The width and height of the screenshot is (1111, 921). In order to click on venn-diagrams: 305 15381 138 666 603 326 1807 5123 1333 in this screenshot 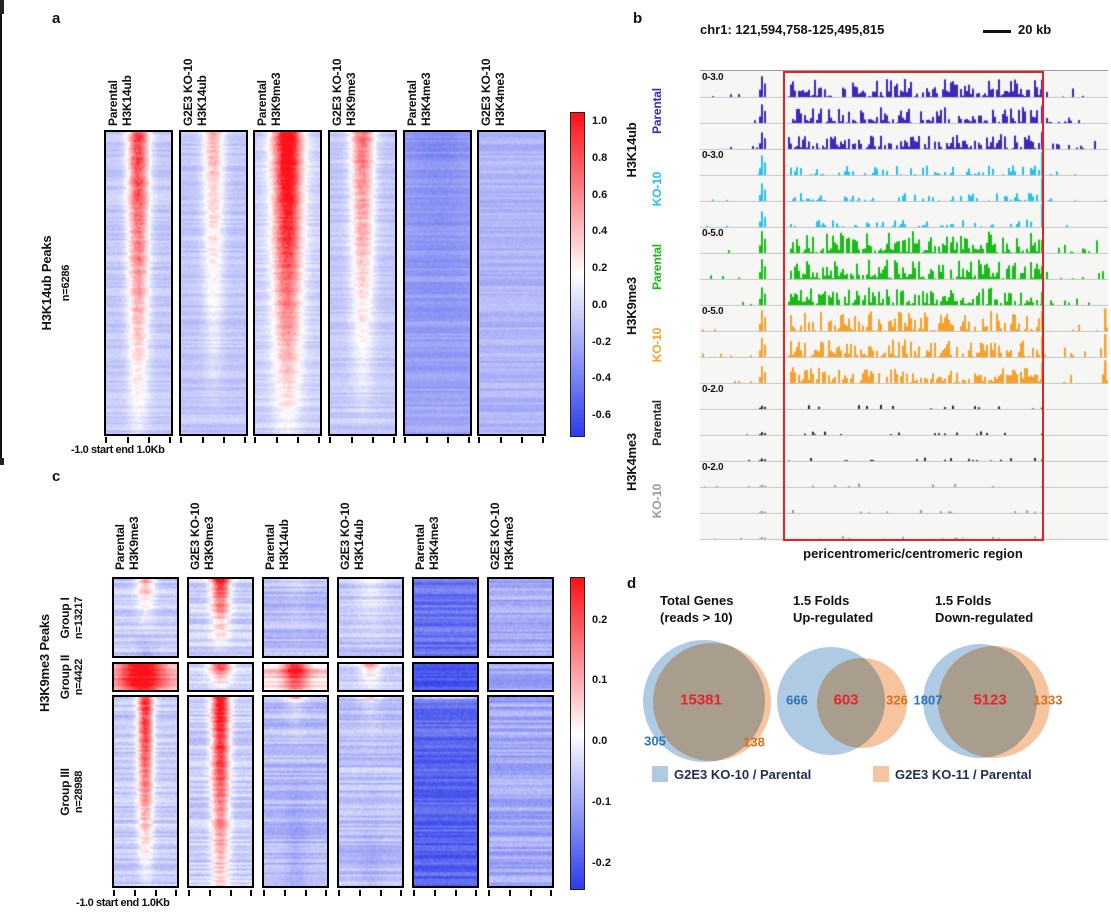, I will do `click(865, 701)`.